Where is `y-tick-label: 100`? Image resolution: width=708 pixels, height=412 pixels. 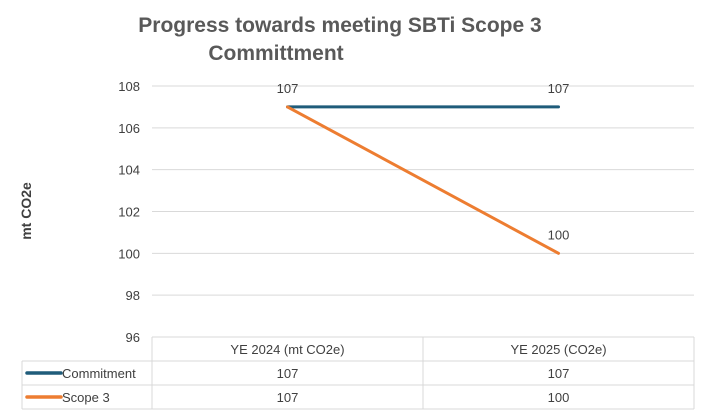 y-tick-label: 100 is located at coordinates (129, 253).